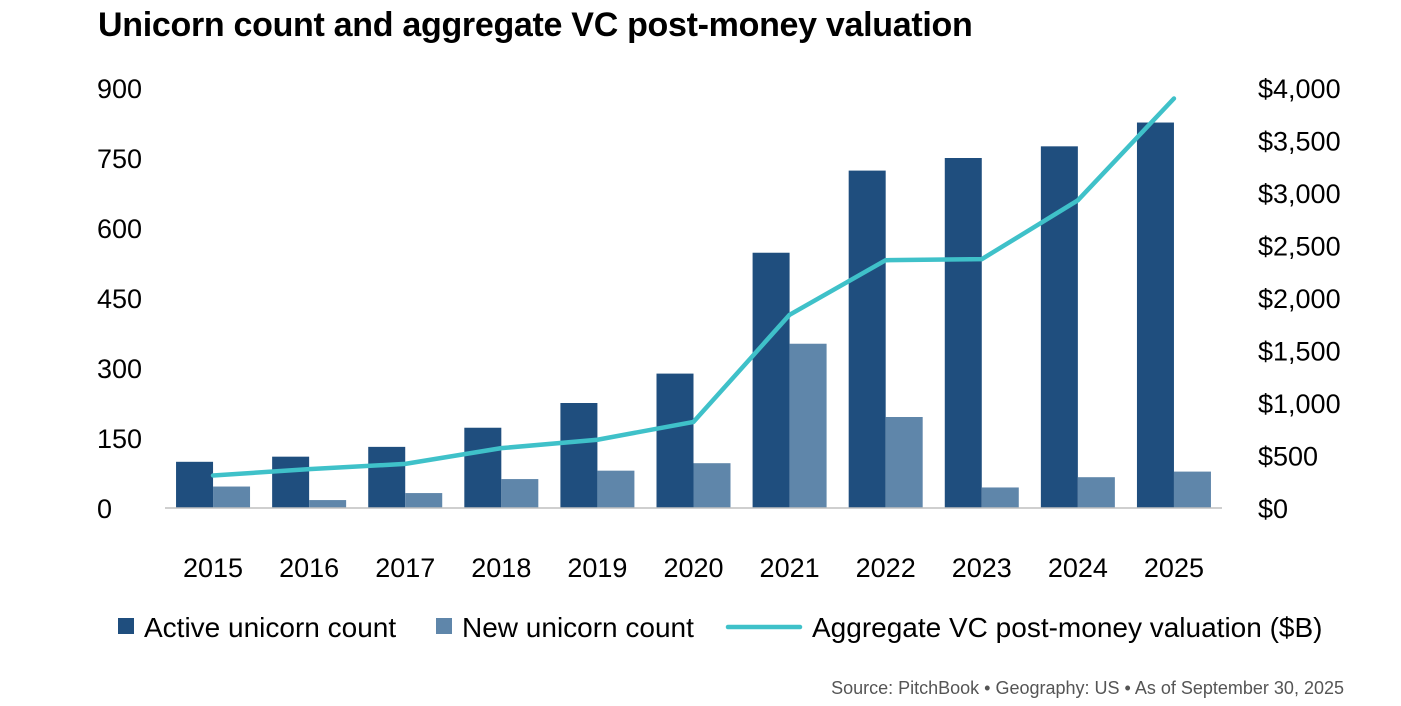 The height and width of the screenshot is (706, 1401). I want to click on bar-new-unicorn-count-2018, so click(520, 493).